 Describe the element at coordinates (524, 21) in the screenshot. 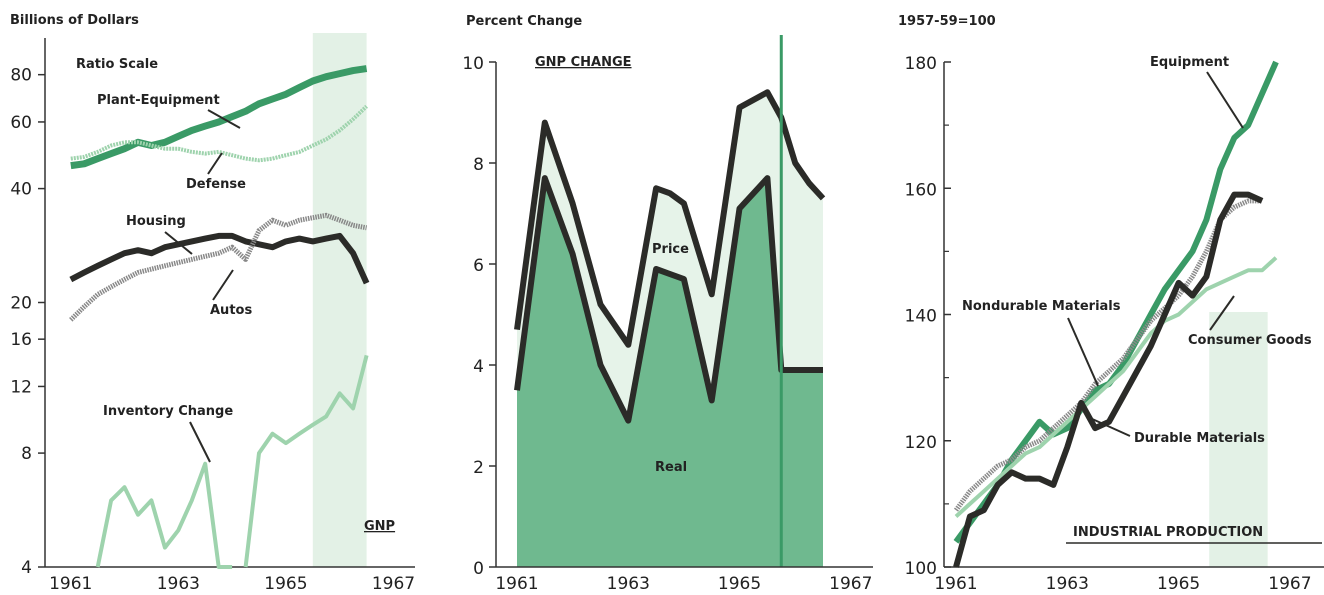

I see `y-axis-title: Percent Change` at that location.